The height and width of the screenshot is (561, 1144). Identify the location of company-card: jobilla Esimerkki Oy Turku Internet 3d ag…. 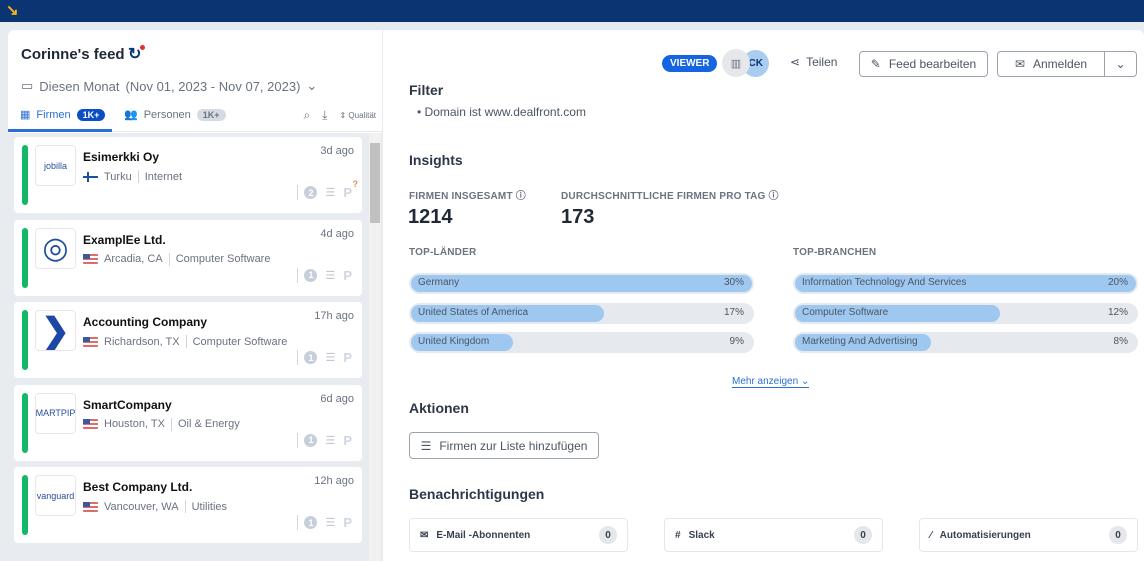
(188, 175).